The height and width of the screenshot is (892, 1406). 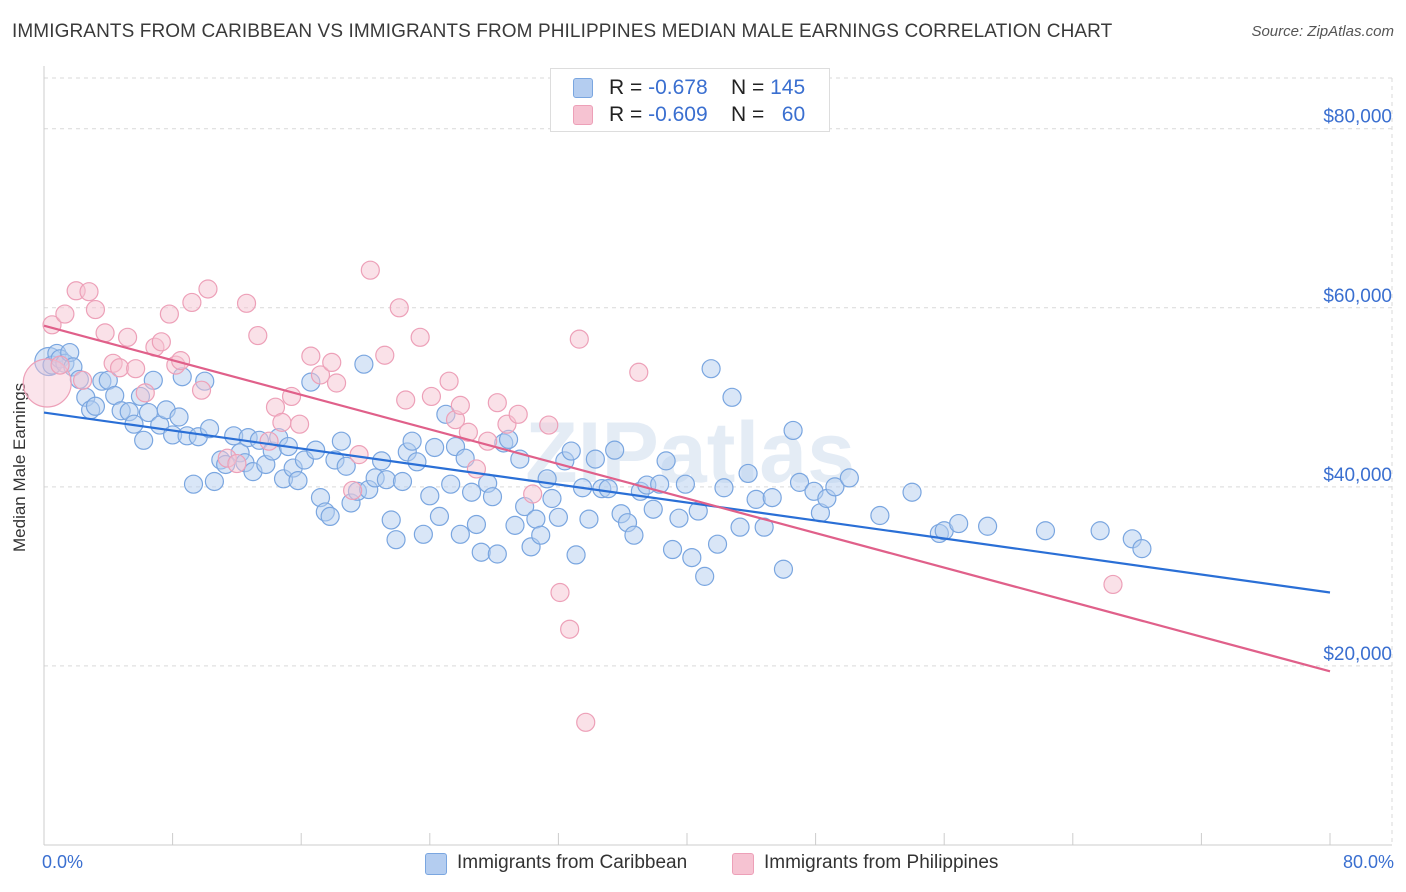 I want to click on philippines-swatch, so click(x=583, y=115).